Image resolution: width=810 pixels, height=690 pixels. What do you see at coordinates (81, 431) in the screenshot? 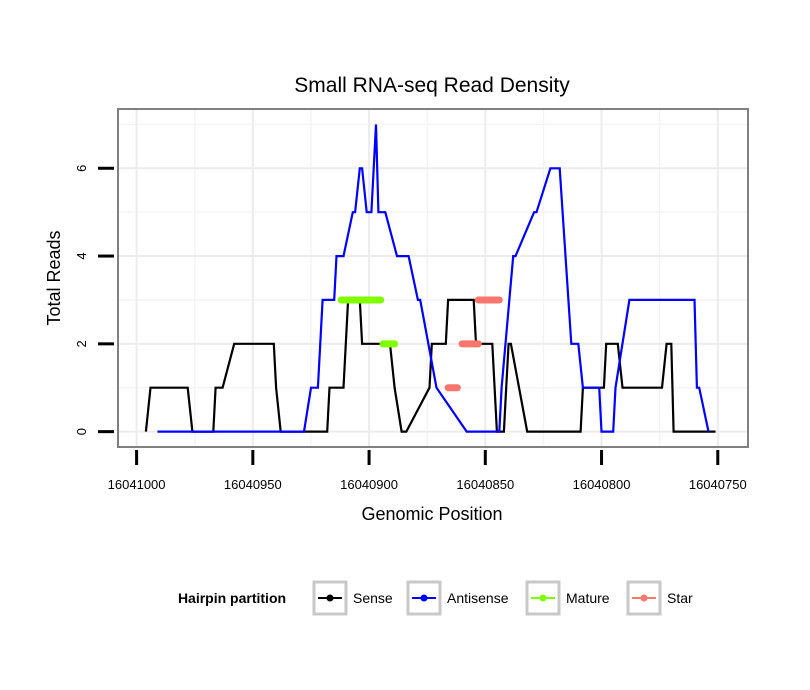
I see `y-tick-label: 0` at bounding box center [81, 431].